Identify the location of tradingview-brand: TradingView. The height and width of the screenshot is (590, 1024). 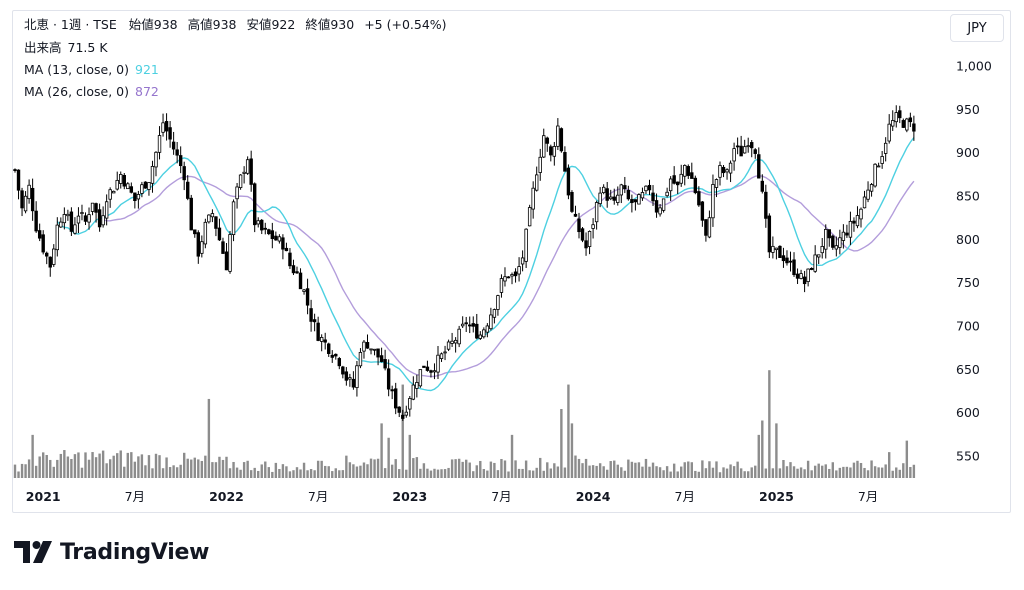
(111, 552).